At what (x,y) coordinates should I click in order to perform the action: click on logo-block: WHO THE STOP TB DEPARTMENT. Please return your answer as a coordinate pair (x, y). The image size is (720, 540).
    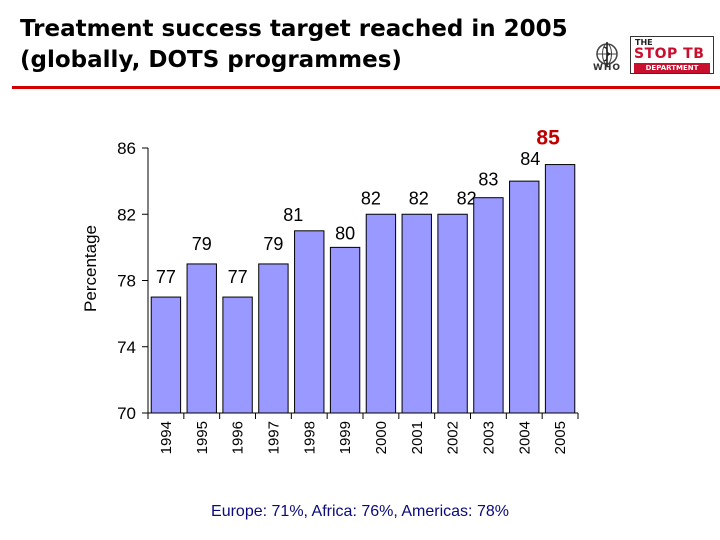
    Looking at the image, I should click on (652, 55).